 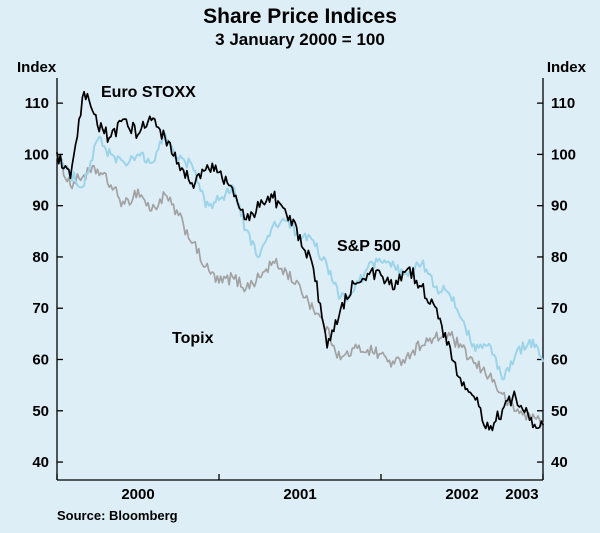 I want to click on chart-title: Share Price Indices, so click(x=300, y=16).